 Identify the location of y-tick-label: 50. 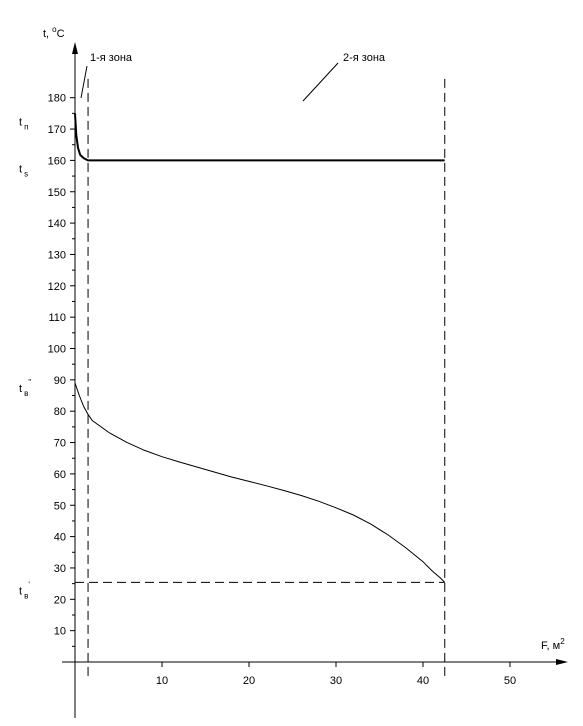
(60, 506).